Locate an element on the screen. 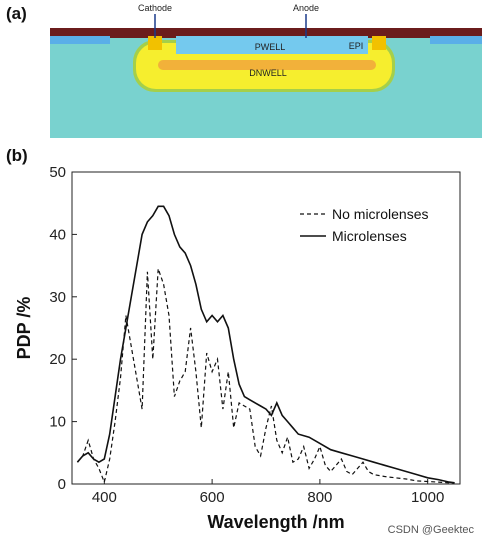  epi-label: EPI is located at coordinates (356, 46).